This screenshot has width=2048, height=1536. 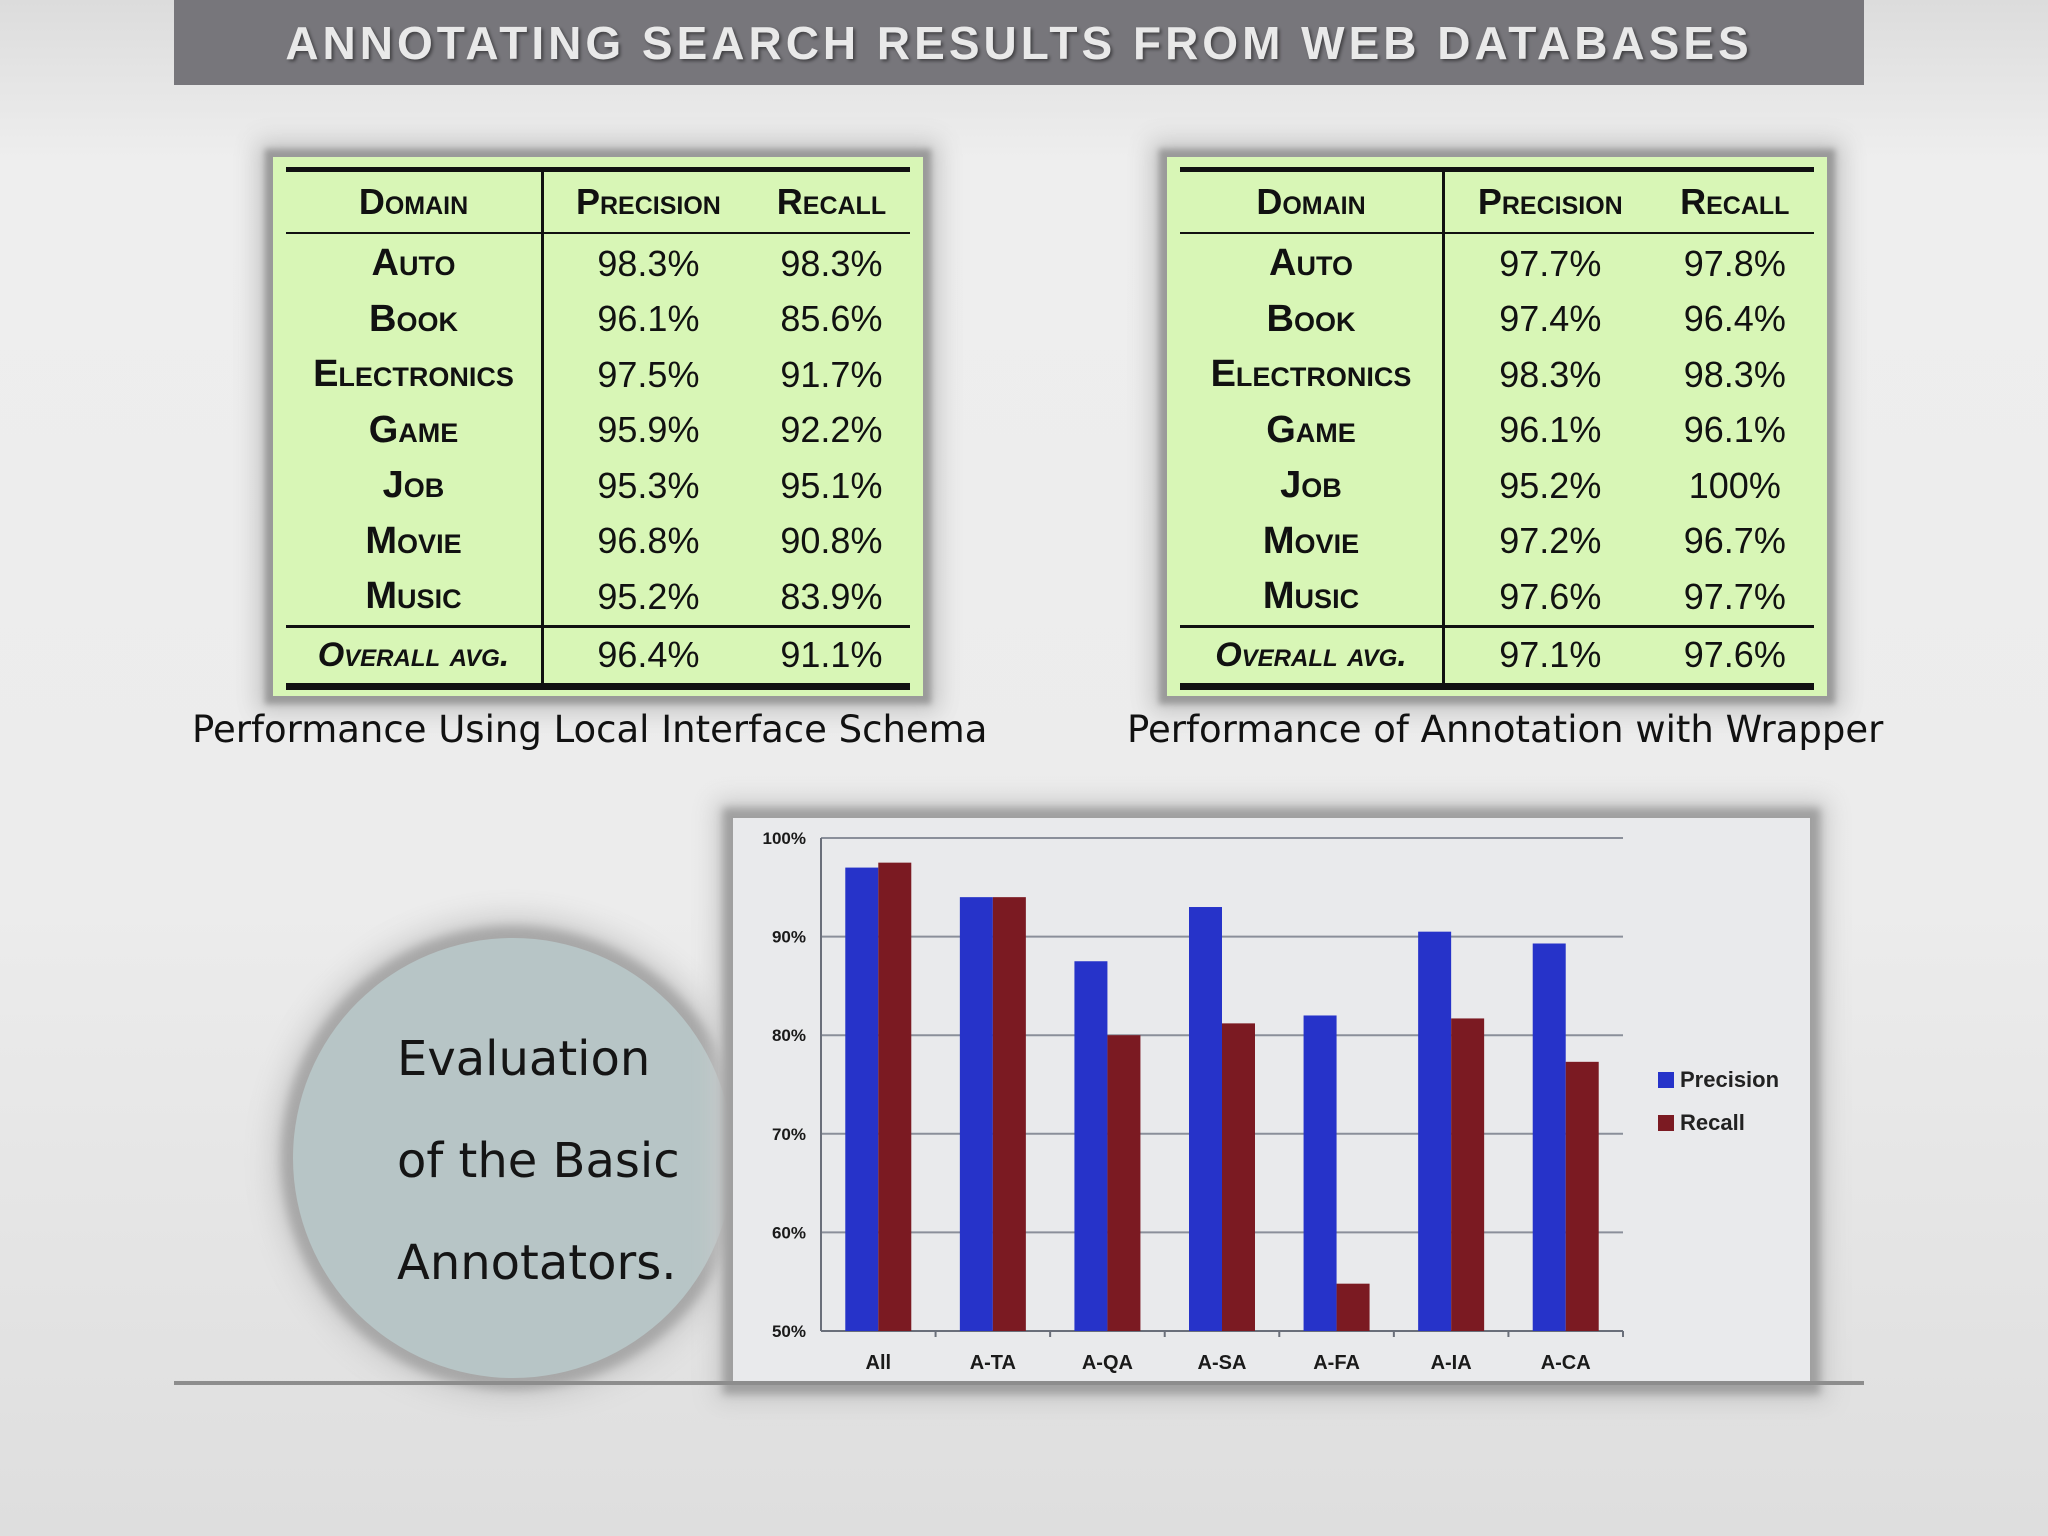 I want to click on table-row: Game 95.9% 92.2%, so click(x=598, y=430).